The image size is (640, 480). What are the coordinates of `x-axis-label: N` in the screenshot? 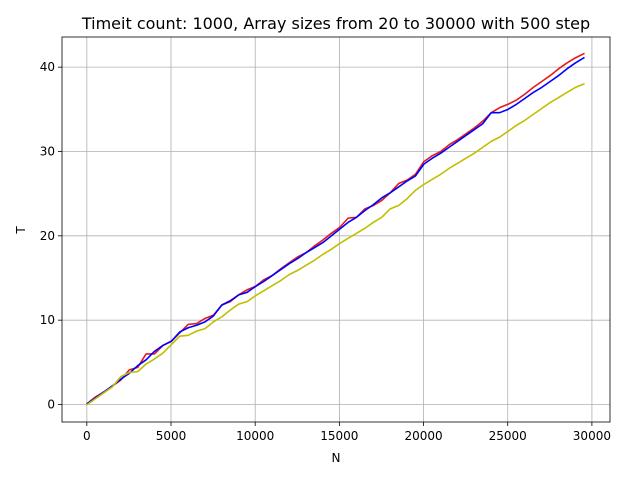 It's located at (336, 458).